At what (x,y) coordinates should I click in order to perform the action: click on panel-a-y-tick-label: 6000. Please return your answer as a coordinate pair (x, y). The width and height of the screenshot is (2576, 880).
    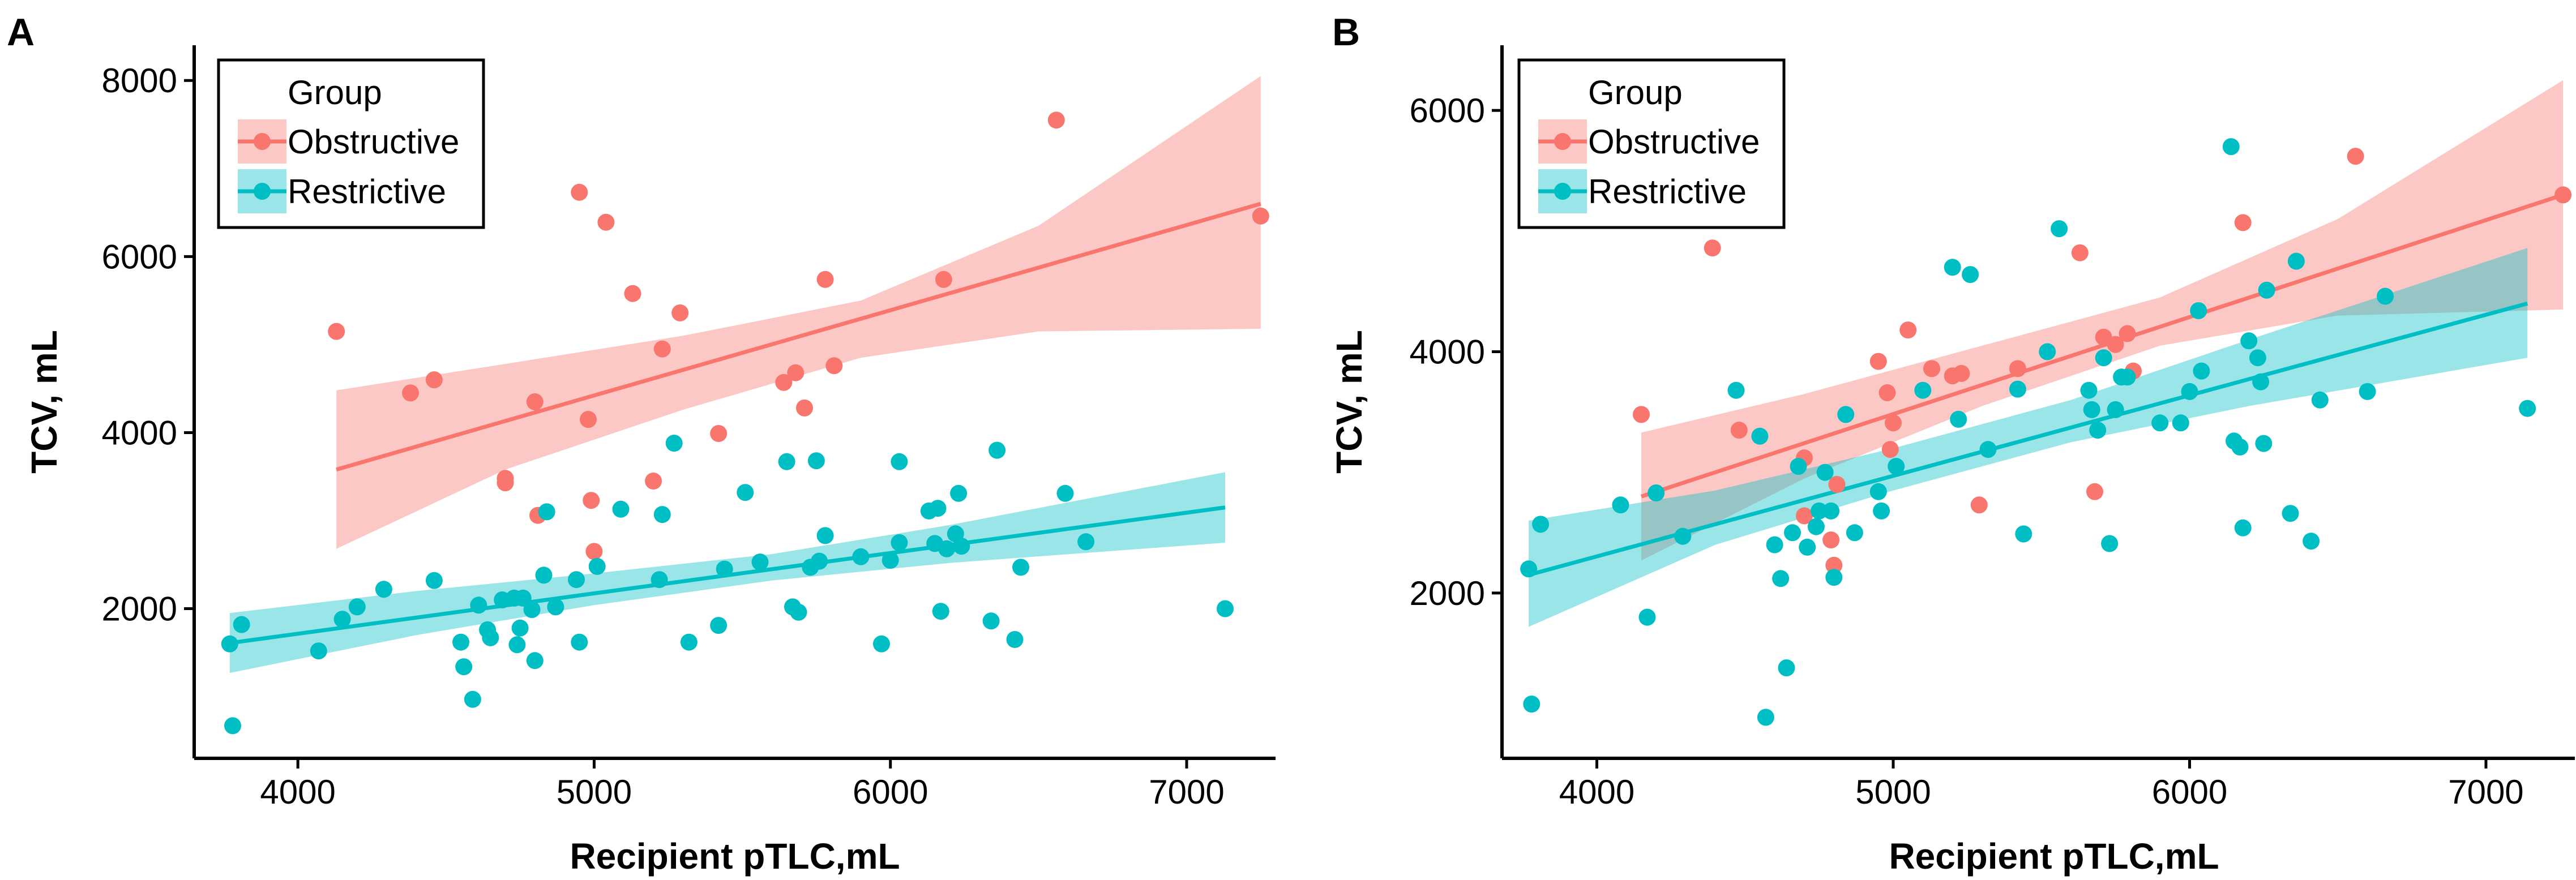
    Looking at the image, I should click on (139, 257).